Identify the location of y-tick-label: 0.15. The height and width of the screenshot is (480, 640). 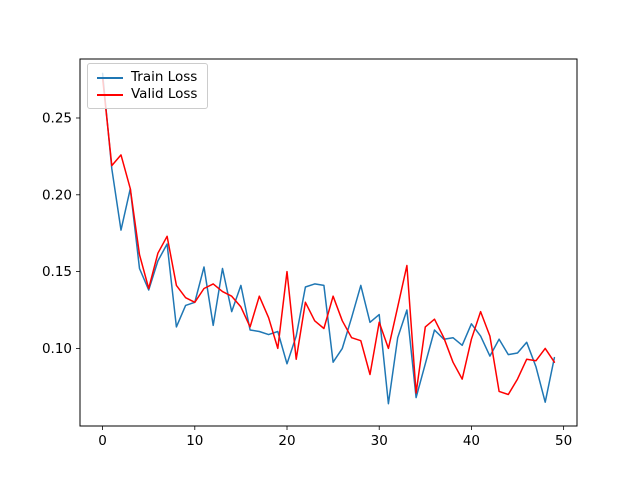
(57, 272).